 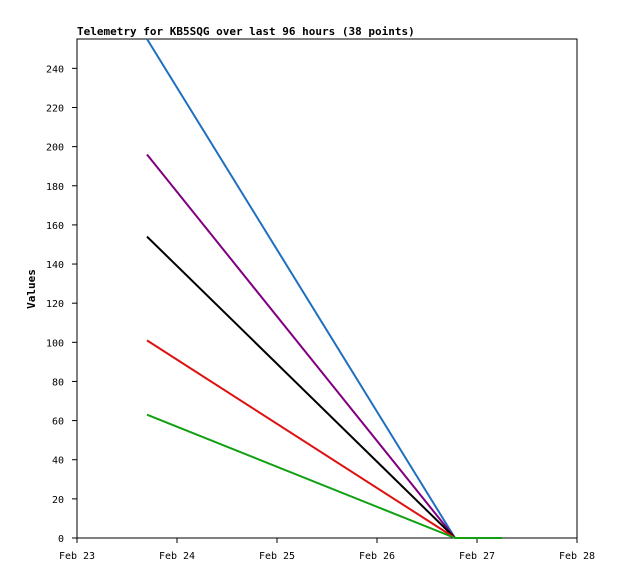 I want to click on y-tick-label: 0, so click(x=61, y=539).